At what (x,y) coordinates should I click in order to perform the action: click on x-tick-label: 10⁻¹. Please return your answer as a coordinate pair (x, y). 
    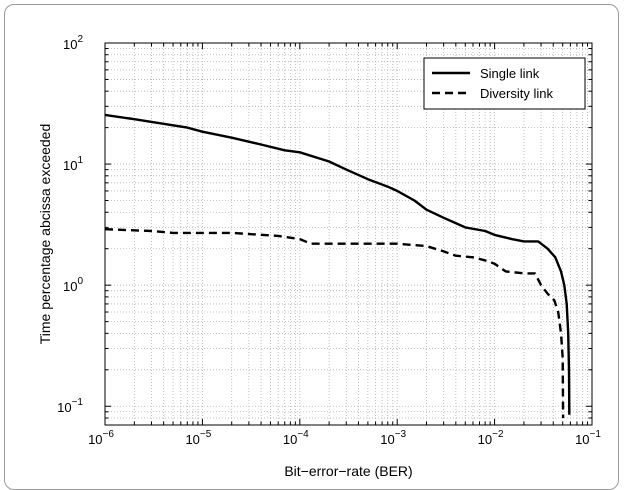
    Looking at the image, I should click on (588, 438).